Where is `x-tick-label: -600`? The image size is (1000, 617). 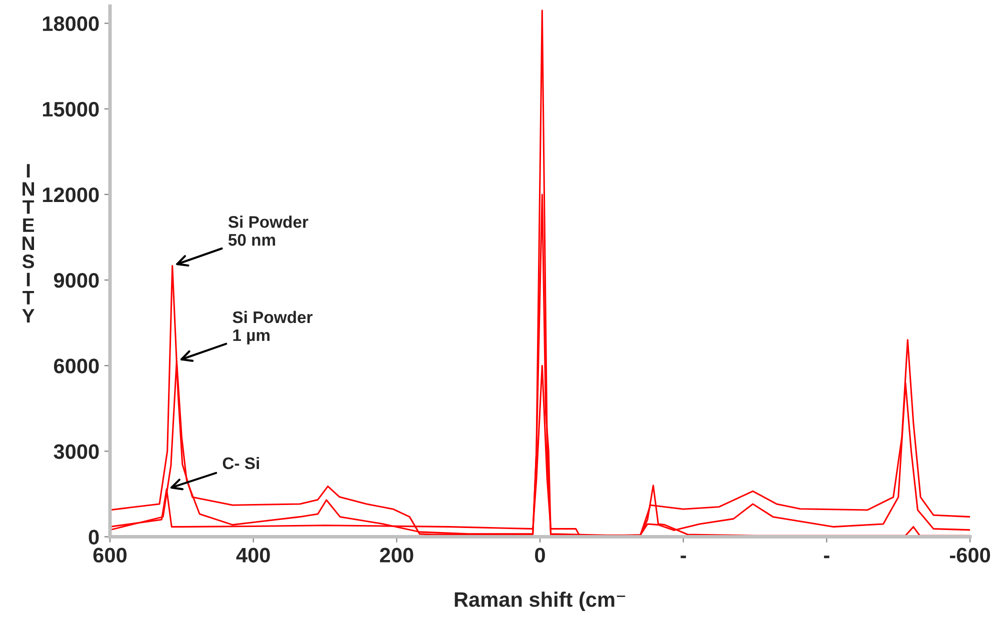 x-tick-label: -600 is located at coordinates (970, 555).